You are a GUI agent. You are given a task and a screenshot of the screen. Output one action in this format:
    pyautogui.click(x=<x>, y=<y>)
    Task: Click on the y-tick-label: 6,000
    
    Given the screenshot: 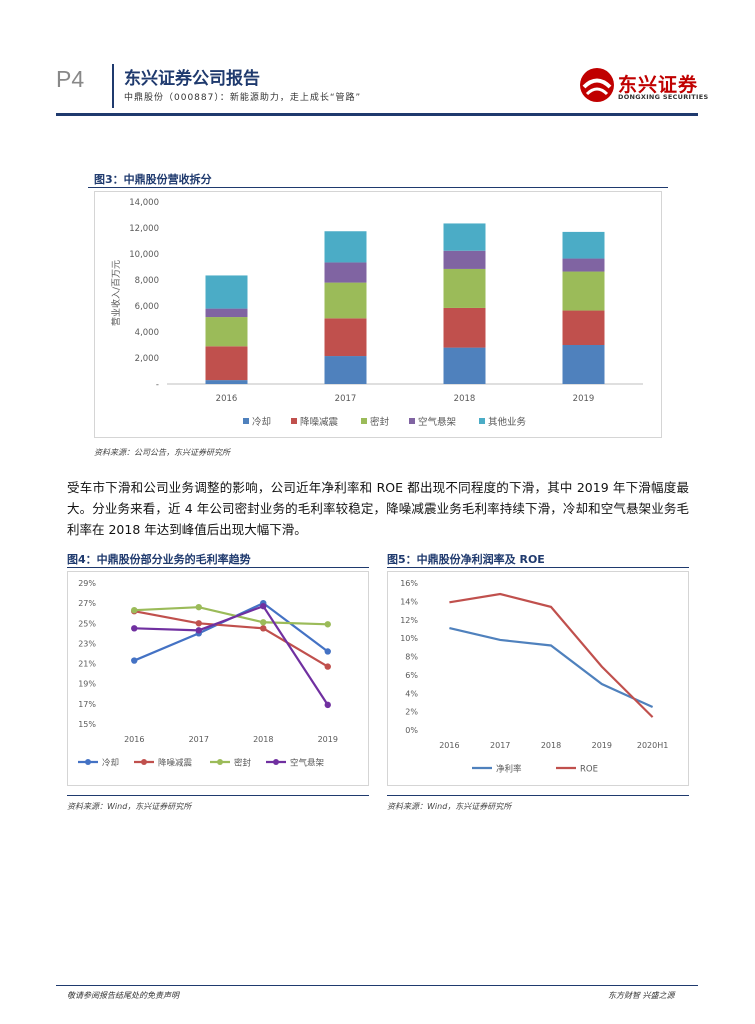 What is the action you would take?
    pyautogui.click(x=147, y=307)
    